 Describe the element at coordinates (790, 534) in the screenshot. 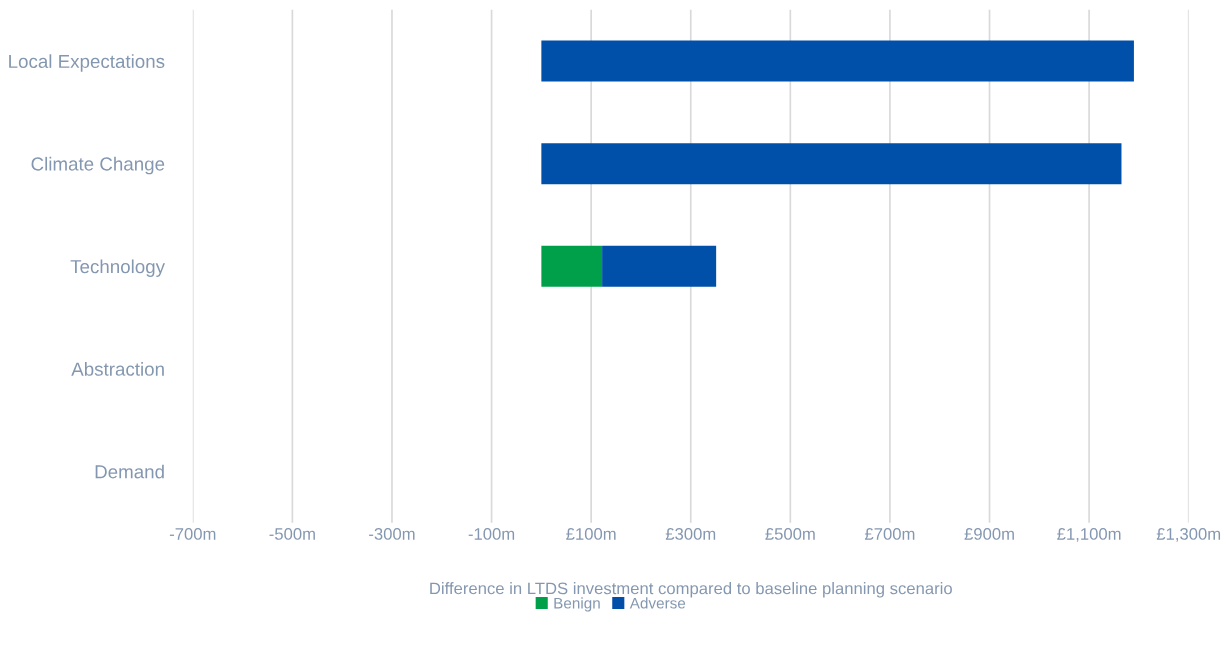

I see `x-tick-label: £500m` at that location.